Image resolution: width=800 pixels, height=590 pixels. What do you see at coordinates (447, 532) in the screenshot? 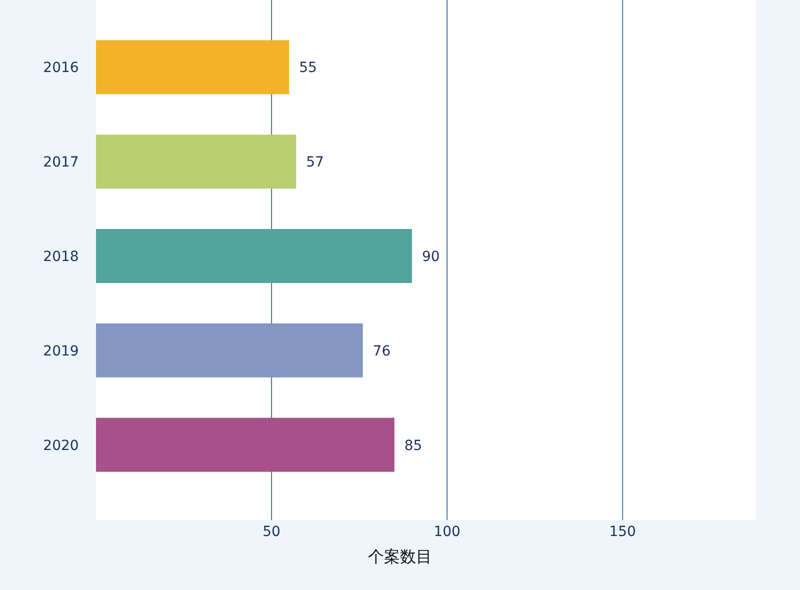
I see `x-tick-label: 100` at bounding box center [447, 532].